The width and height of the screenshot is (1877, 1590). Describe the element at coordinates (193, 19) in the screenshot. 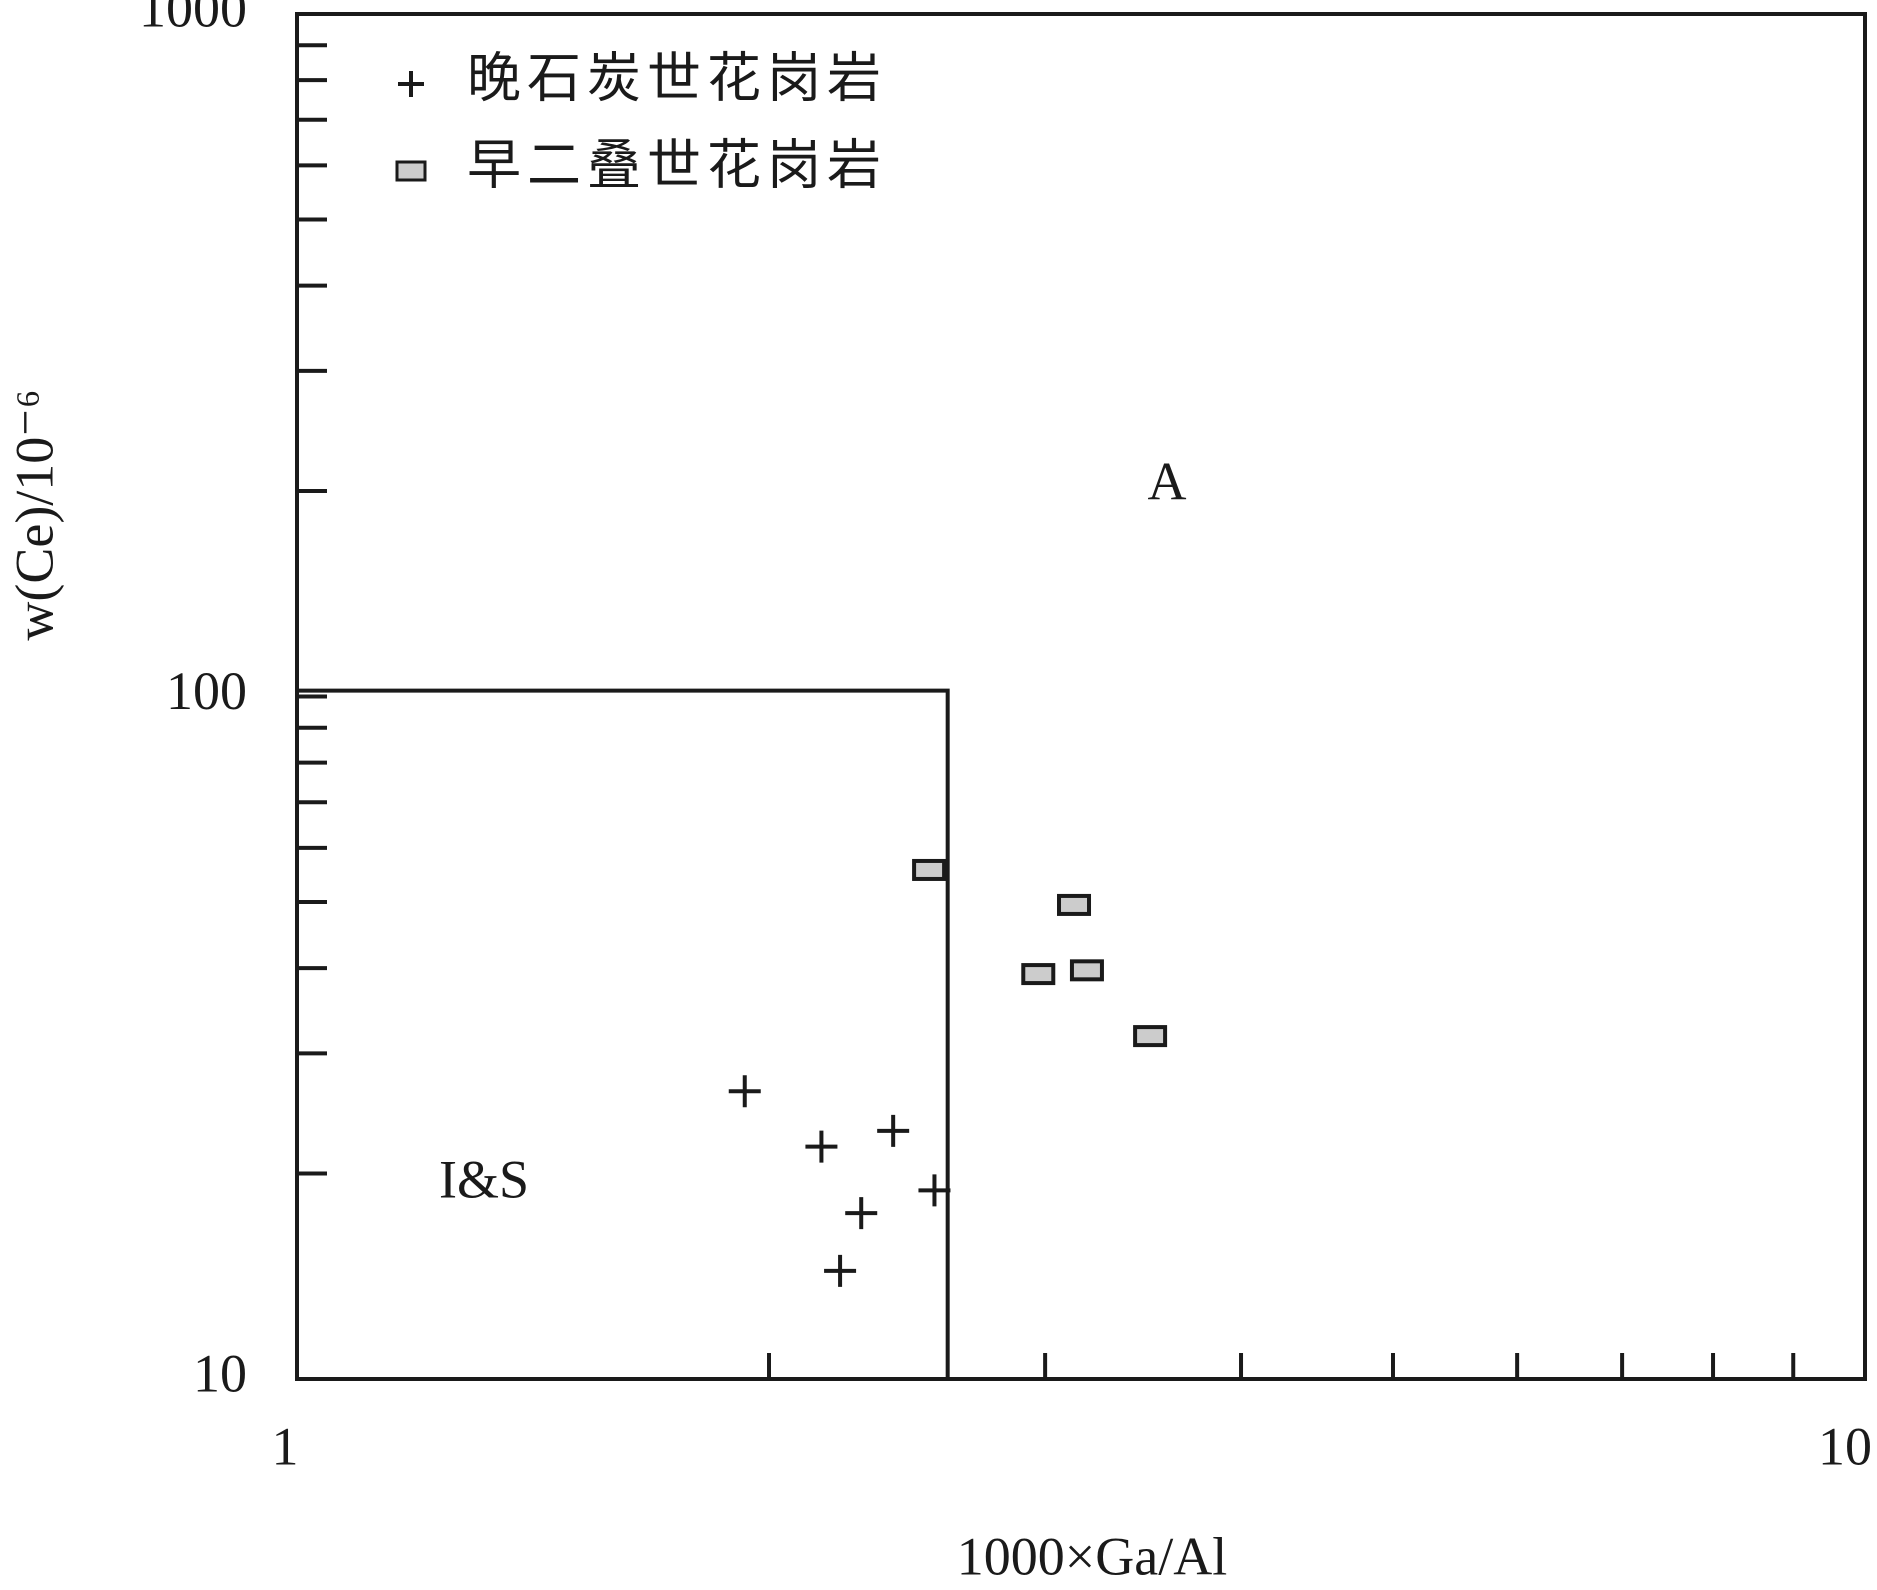

I see `y-tick-label: 1000` at that location.